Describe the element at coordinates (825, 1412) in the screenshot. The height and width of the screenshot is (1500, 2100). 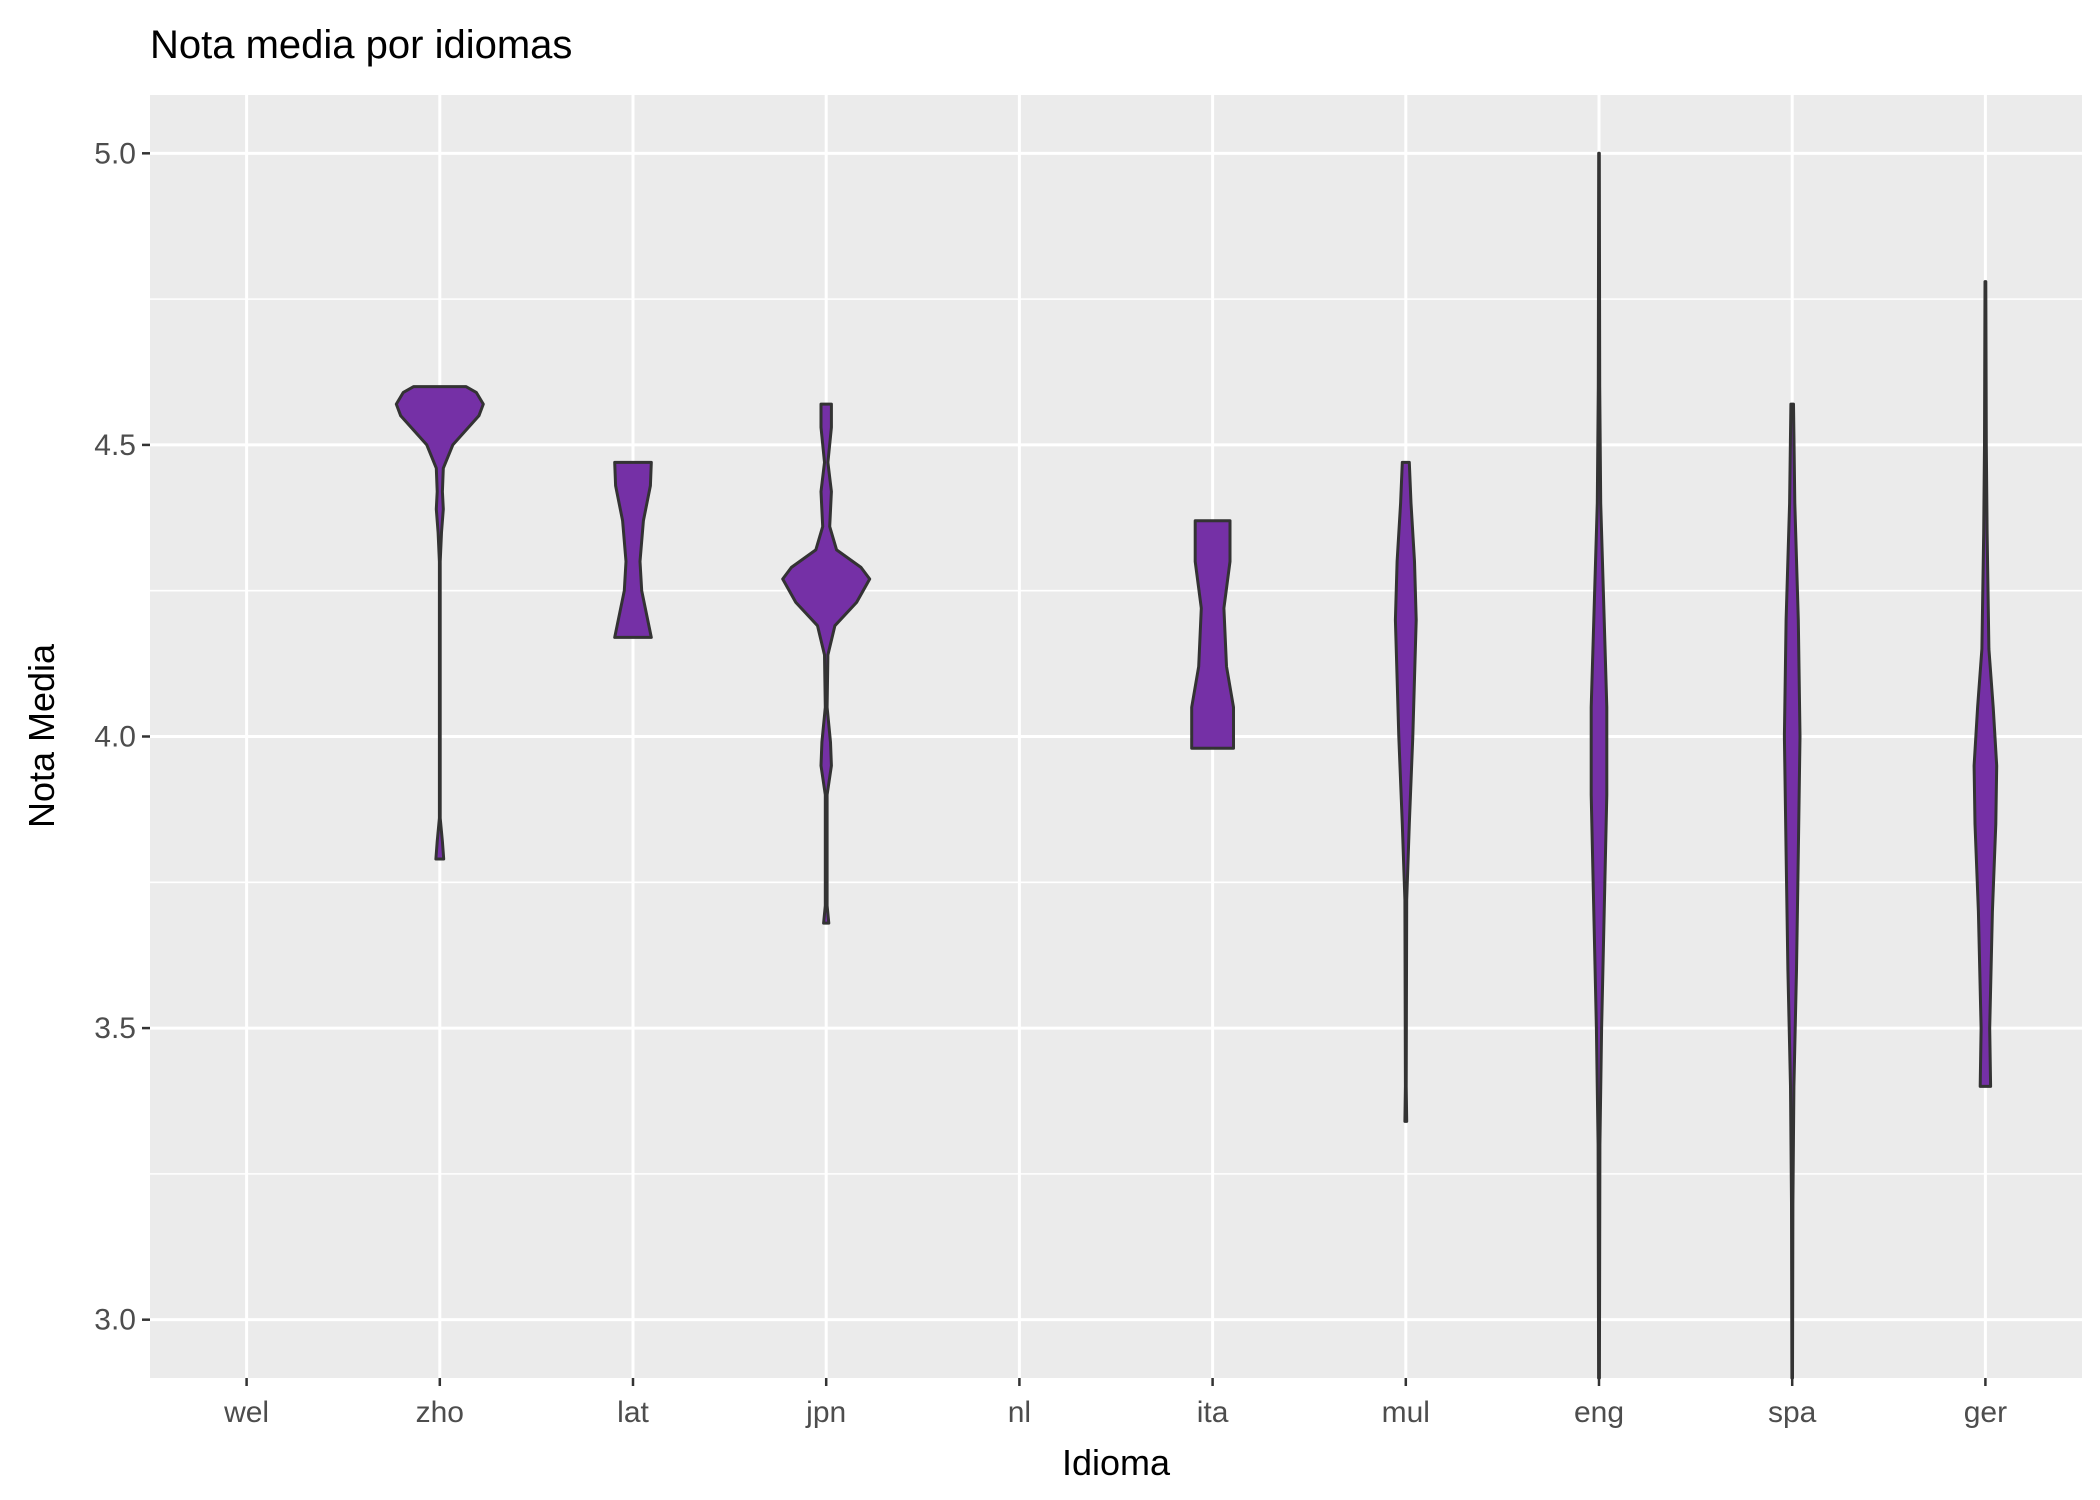
I see `x-tick-label: jpn` at that location.